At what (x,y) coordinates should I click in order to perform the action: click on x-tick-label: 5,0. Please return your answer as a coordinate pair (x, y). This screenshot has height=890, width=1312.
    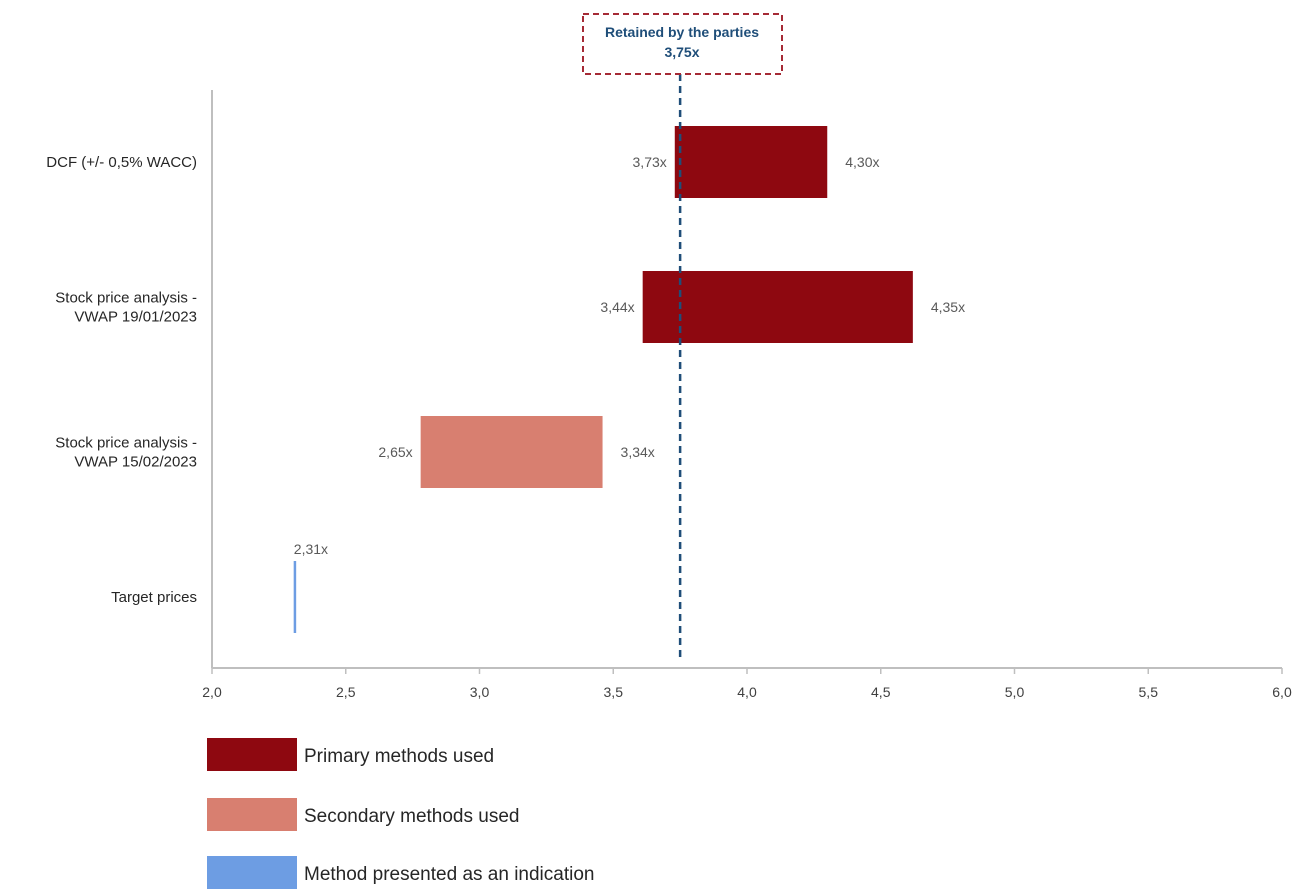
    Looking at the image, I should click on (1015, 692).